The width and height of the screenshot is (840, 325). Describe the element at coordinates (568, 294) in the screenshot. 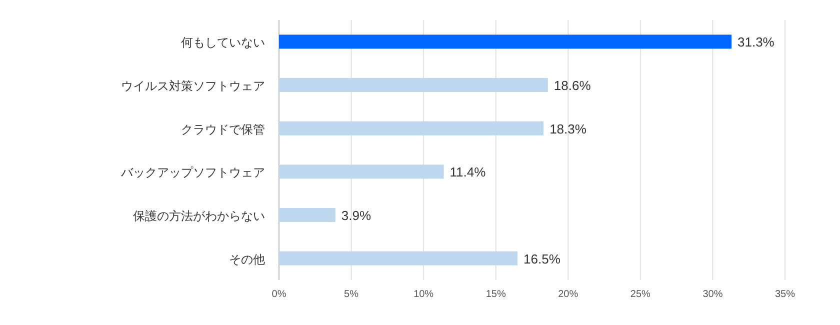

I see `x-tick-label: 20%` at that location.